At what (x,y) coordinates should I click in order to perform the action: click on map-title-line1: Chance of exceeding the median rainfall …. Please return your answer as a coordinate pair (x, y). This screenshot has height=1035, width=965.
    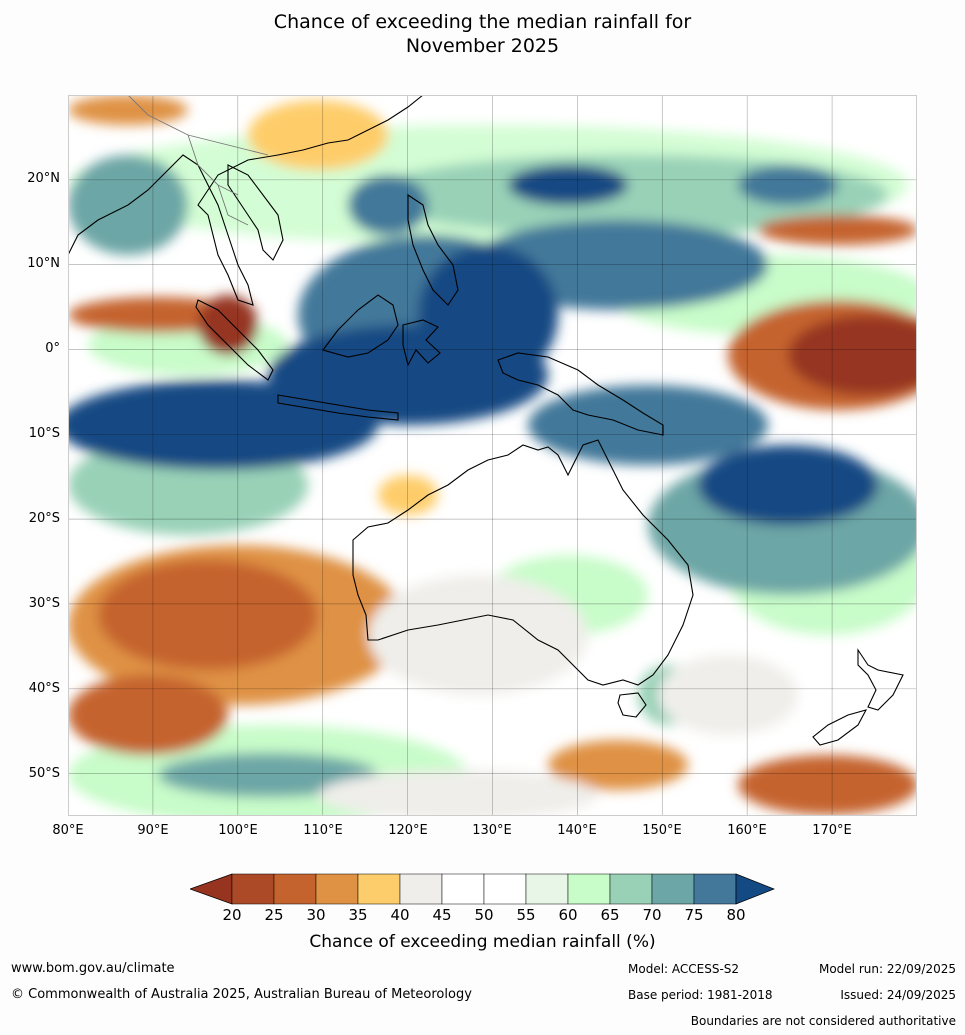
    Looking at the image, I should click on (482, 22).